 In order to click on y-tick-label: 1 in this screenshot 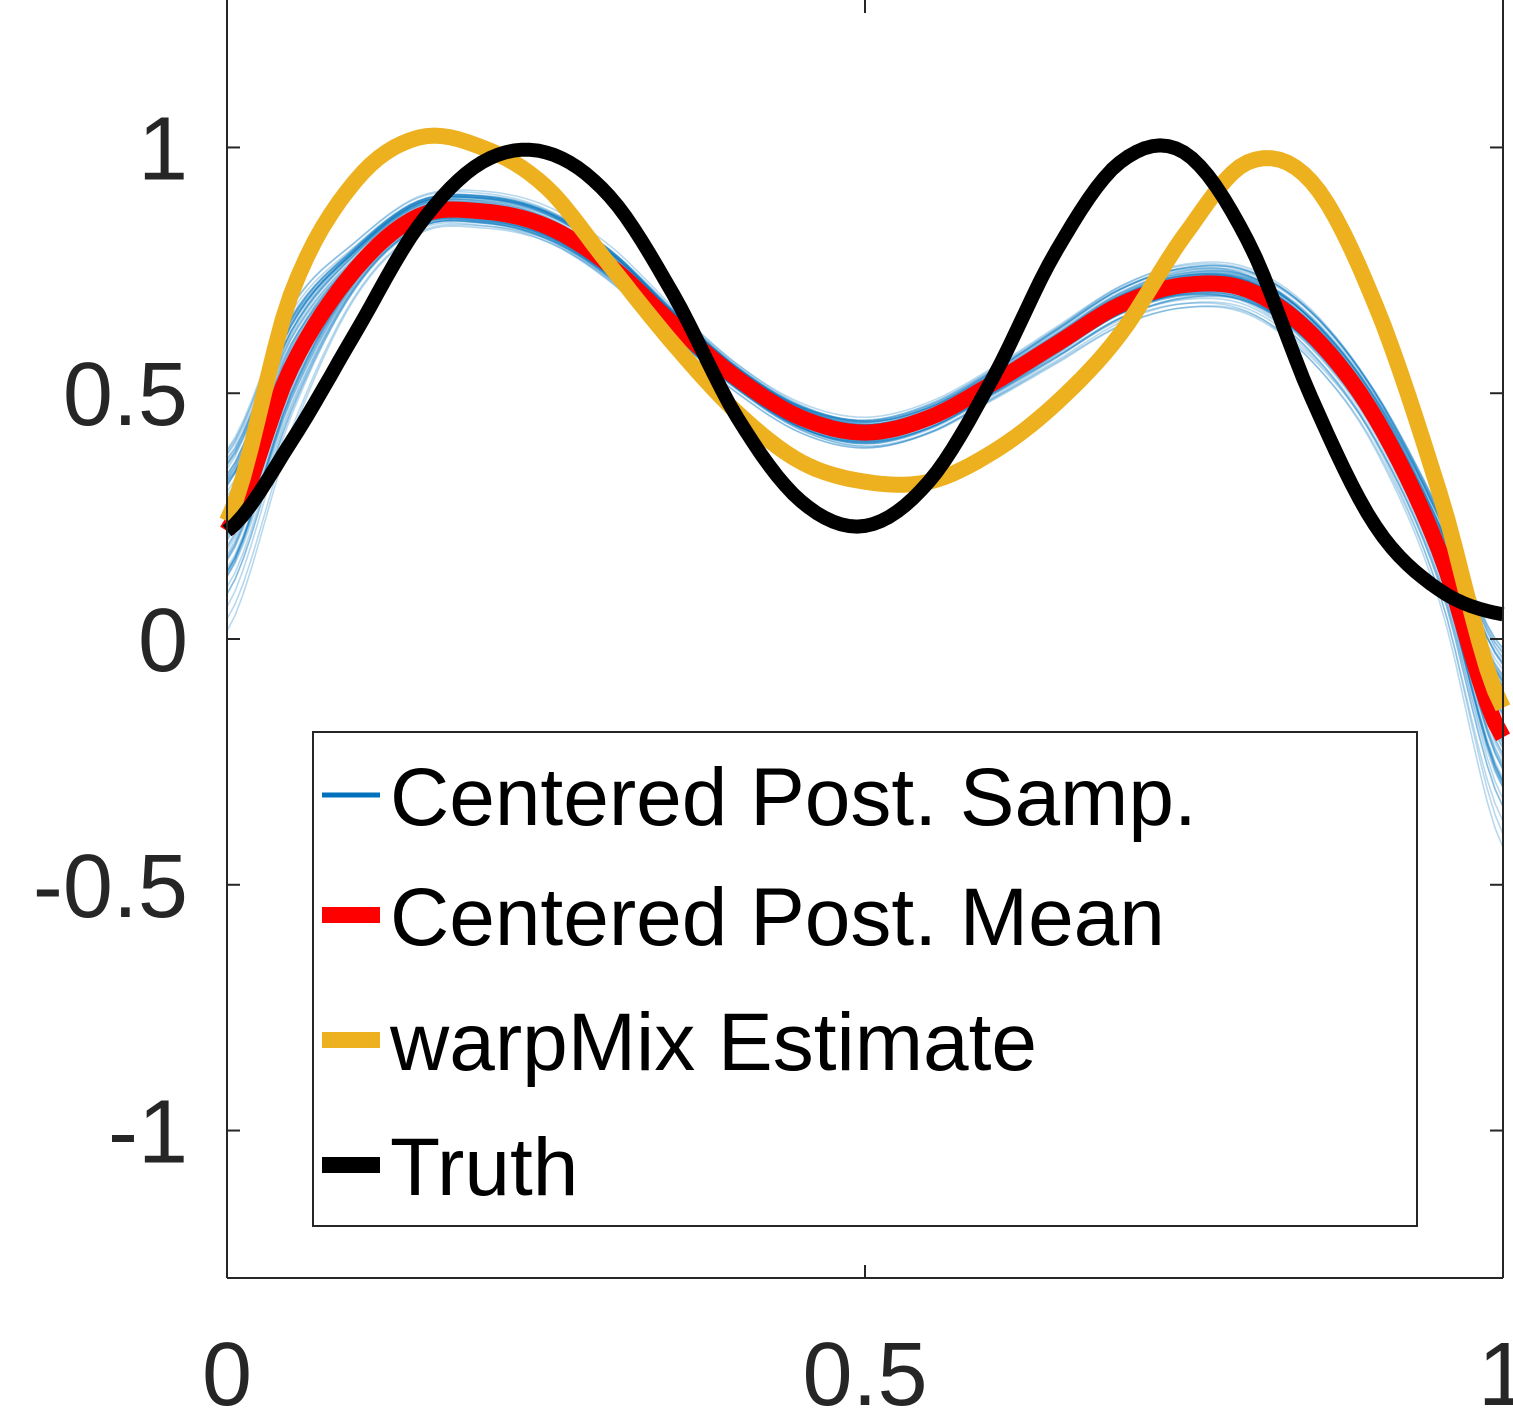, I will do `click(163, 149)`.